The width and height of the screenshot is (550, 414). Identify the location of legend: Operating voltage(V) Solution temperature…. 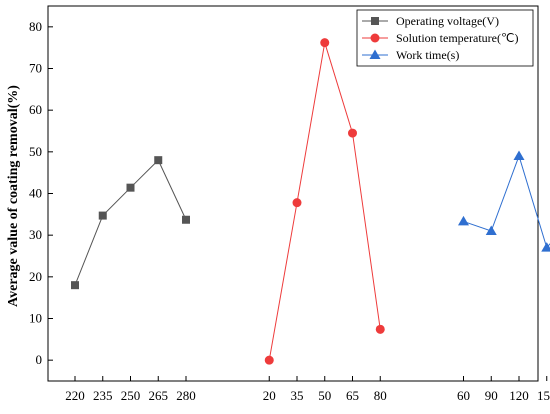
(445, 38).